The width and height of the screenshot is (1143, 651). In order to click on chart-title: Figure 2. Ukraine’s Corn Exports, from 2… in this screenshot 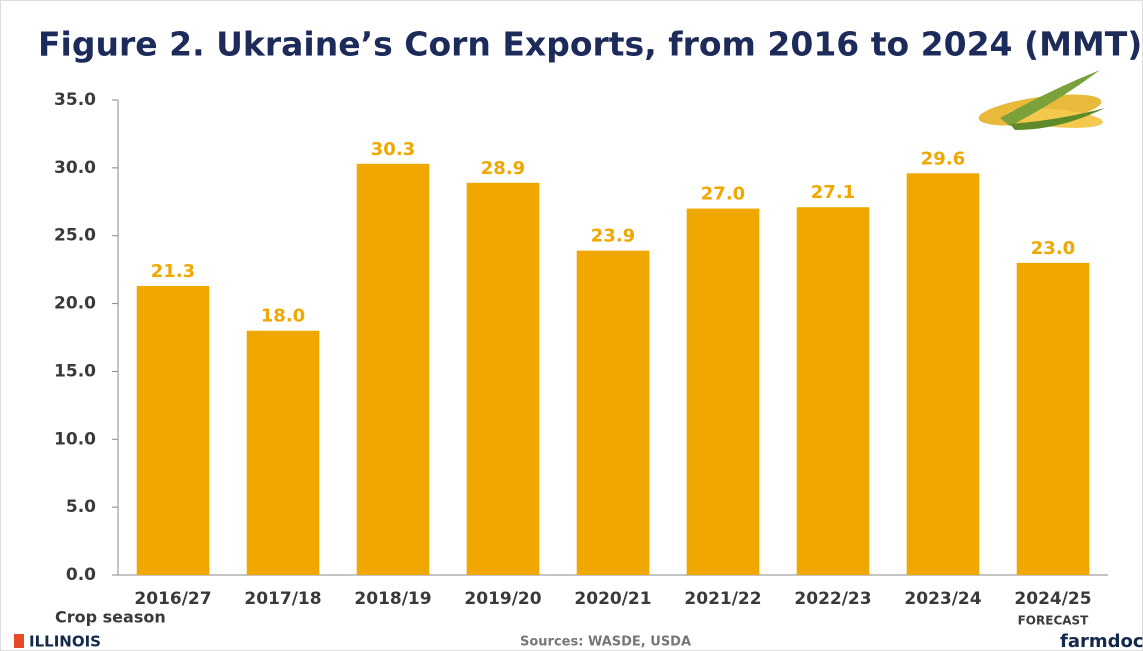, I will do `click(590, 44)`.